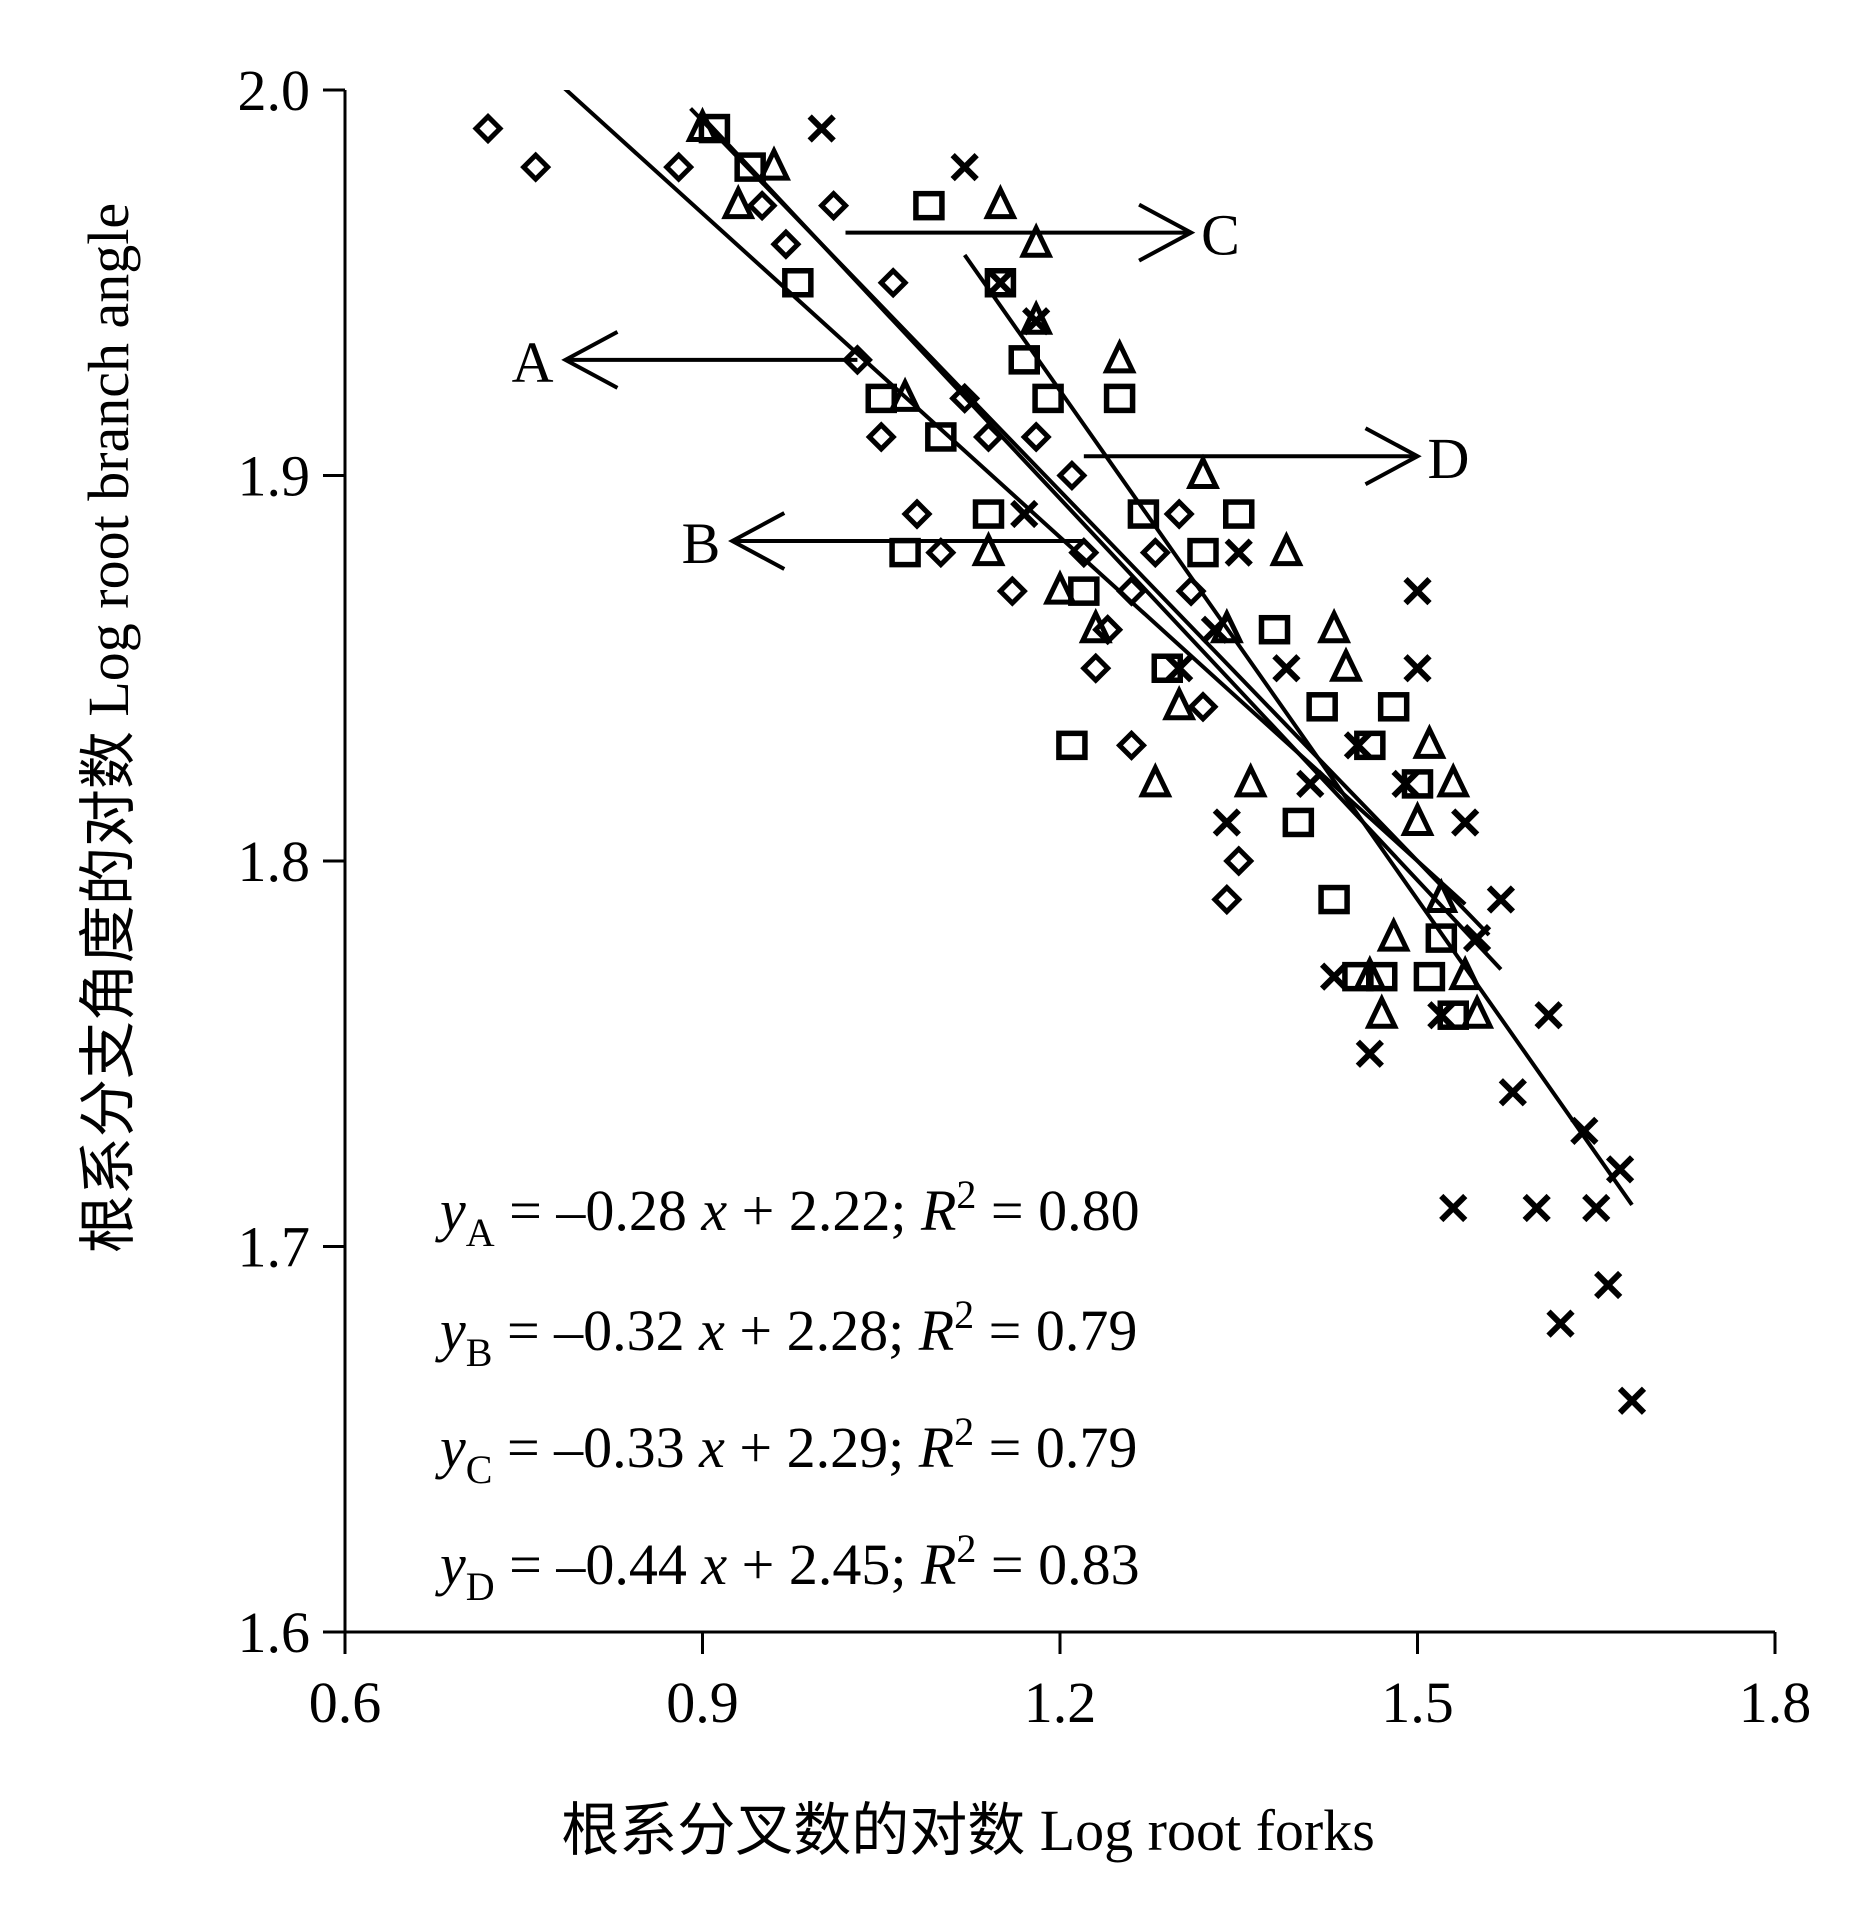  Describe the element at coordinates (702, 1702) in the screenshot. I see `x-tick-label-1: 0.9` at that location.